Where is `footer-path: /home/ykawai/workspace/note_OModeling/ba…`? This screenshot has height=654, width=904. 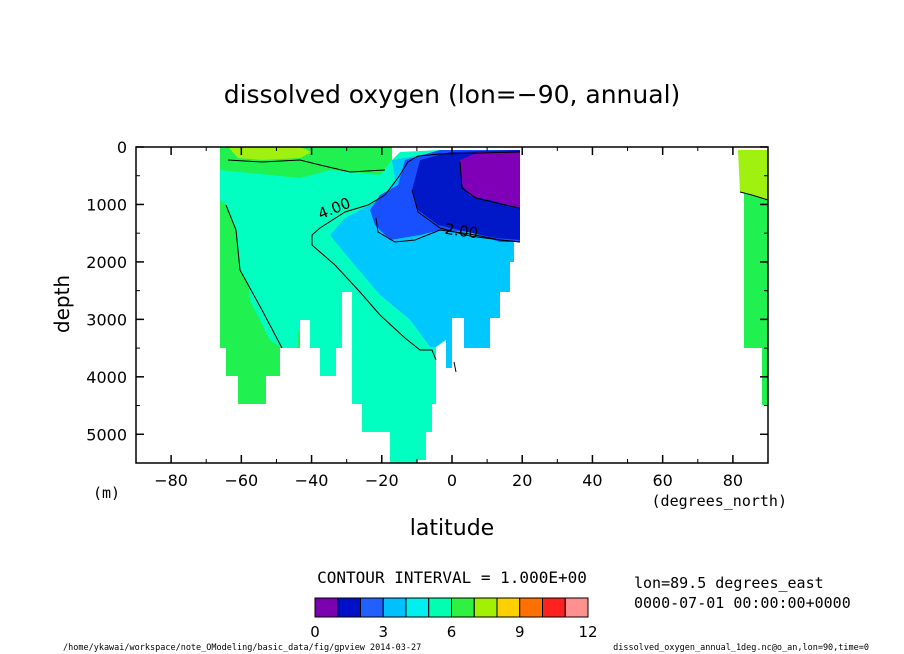
footer-path: /home/ykawai/workspace/note_OModeling/ba… is located at coordinates (242, 648).